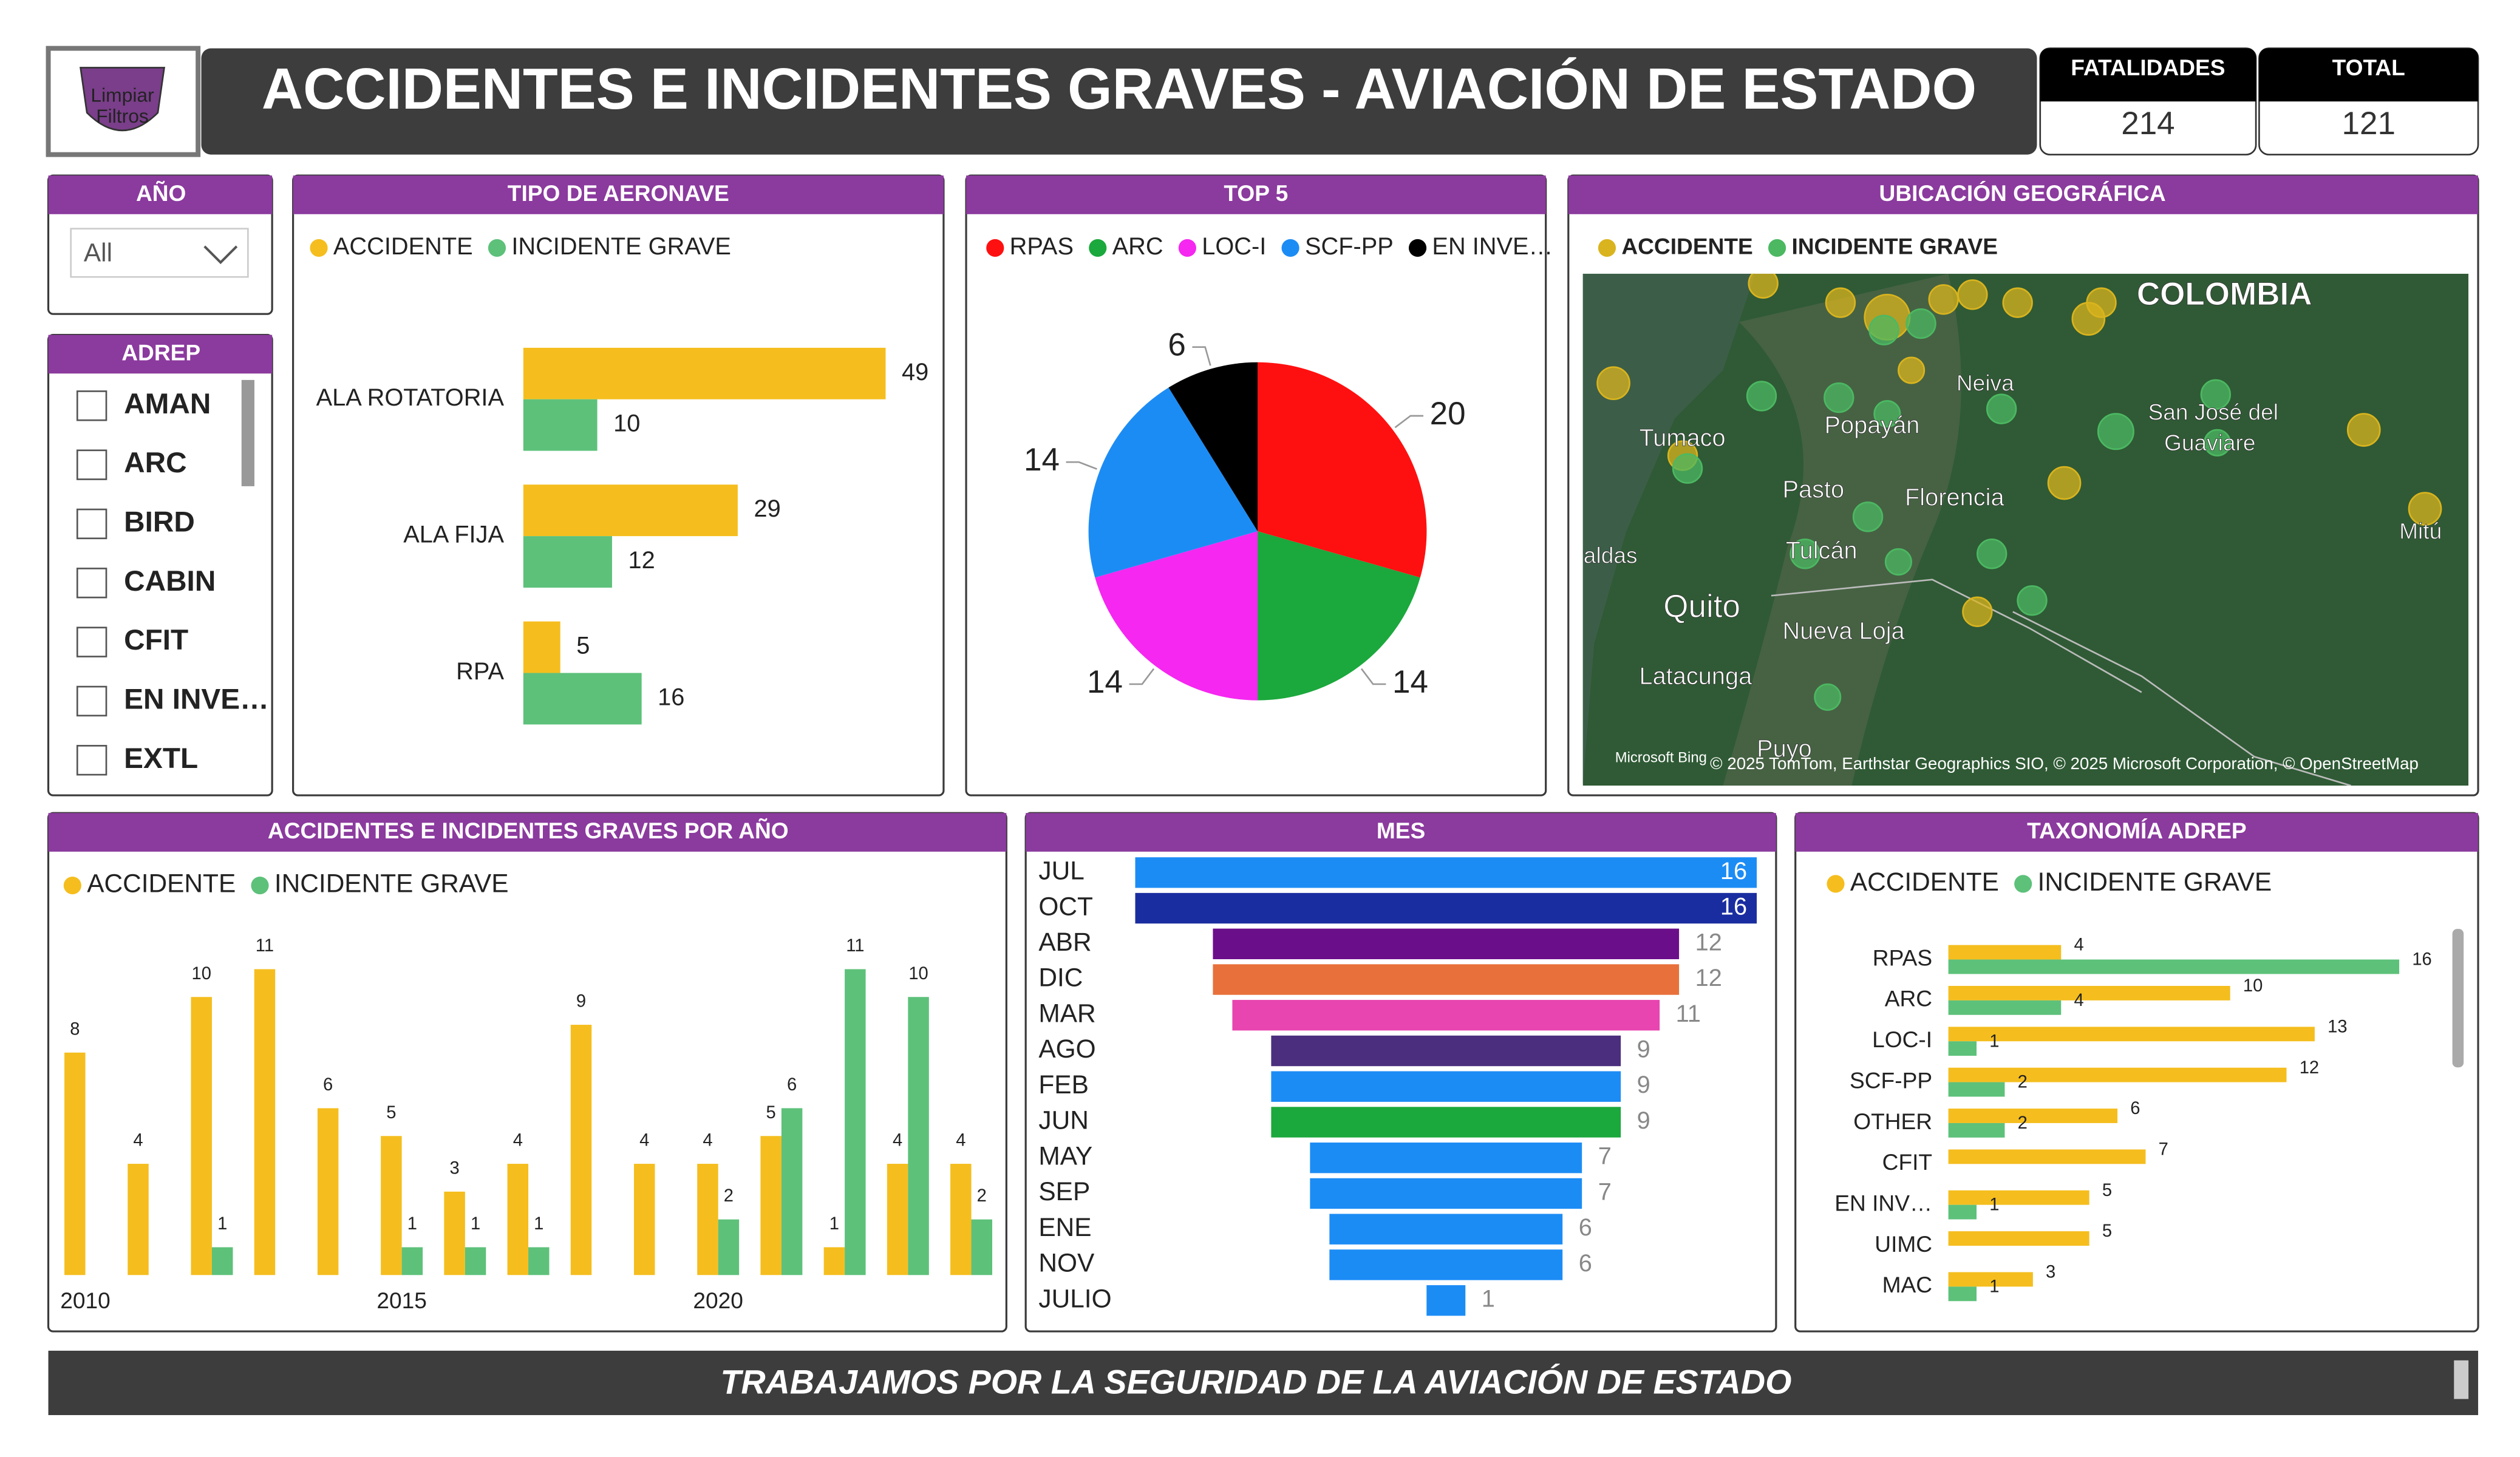 The image size is (2520, 1457). What do you see at coordinates (1985, 383) in the screenshot?
I see `map-place: Neiva` at bounding box center [1985, 383].